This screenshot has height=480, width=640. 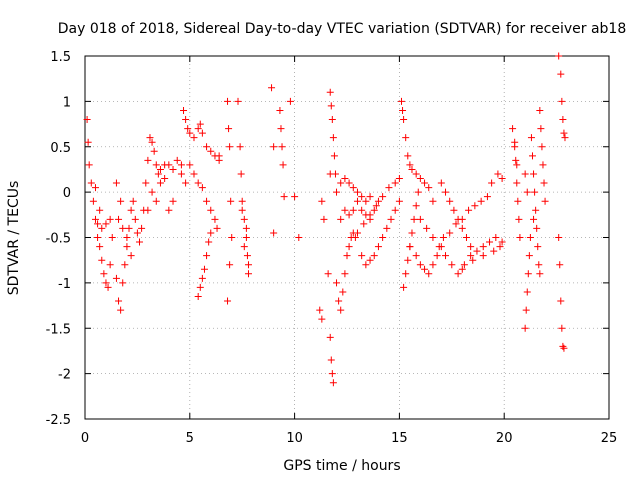 I want to click on y-tick-label: -0.5, so click(x=58, y=239).